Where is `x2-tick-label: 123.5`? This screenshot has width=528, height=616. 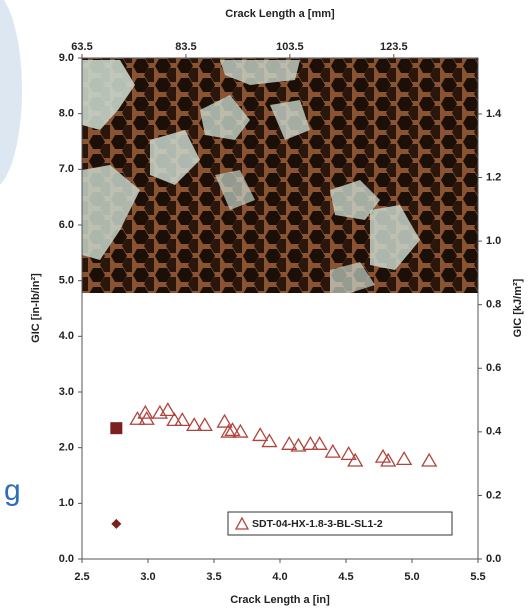
x2-tick-label: 123.5 is located at coordinates (394, 47).